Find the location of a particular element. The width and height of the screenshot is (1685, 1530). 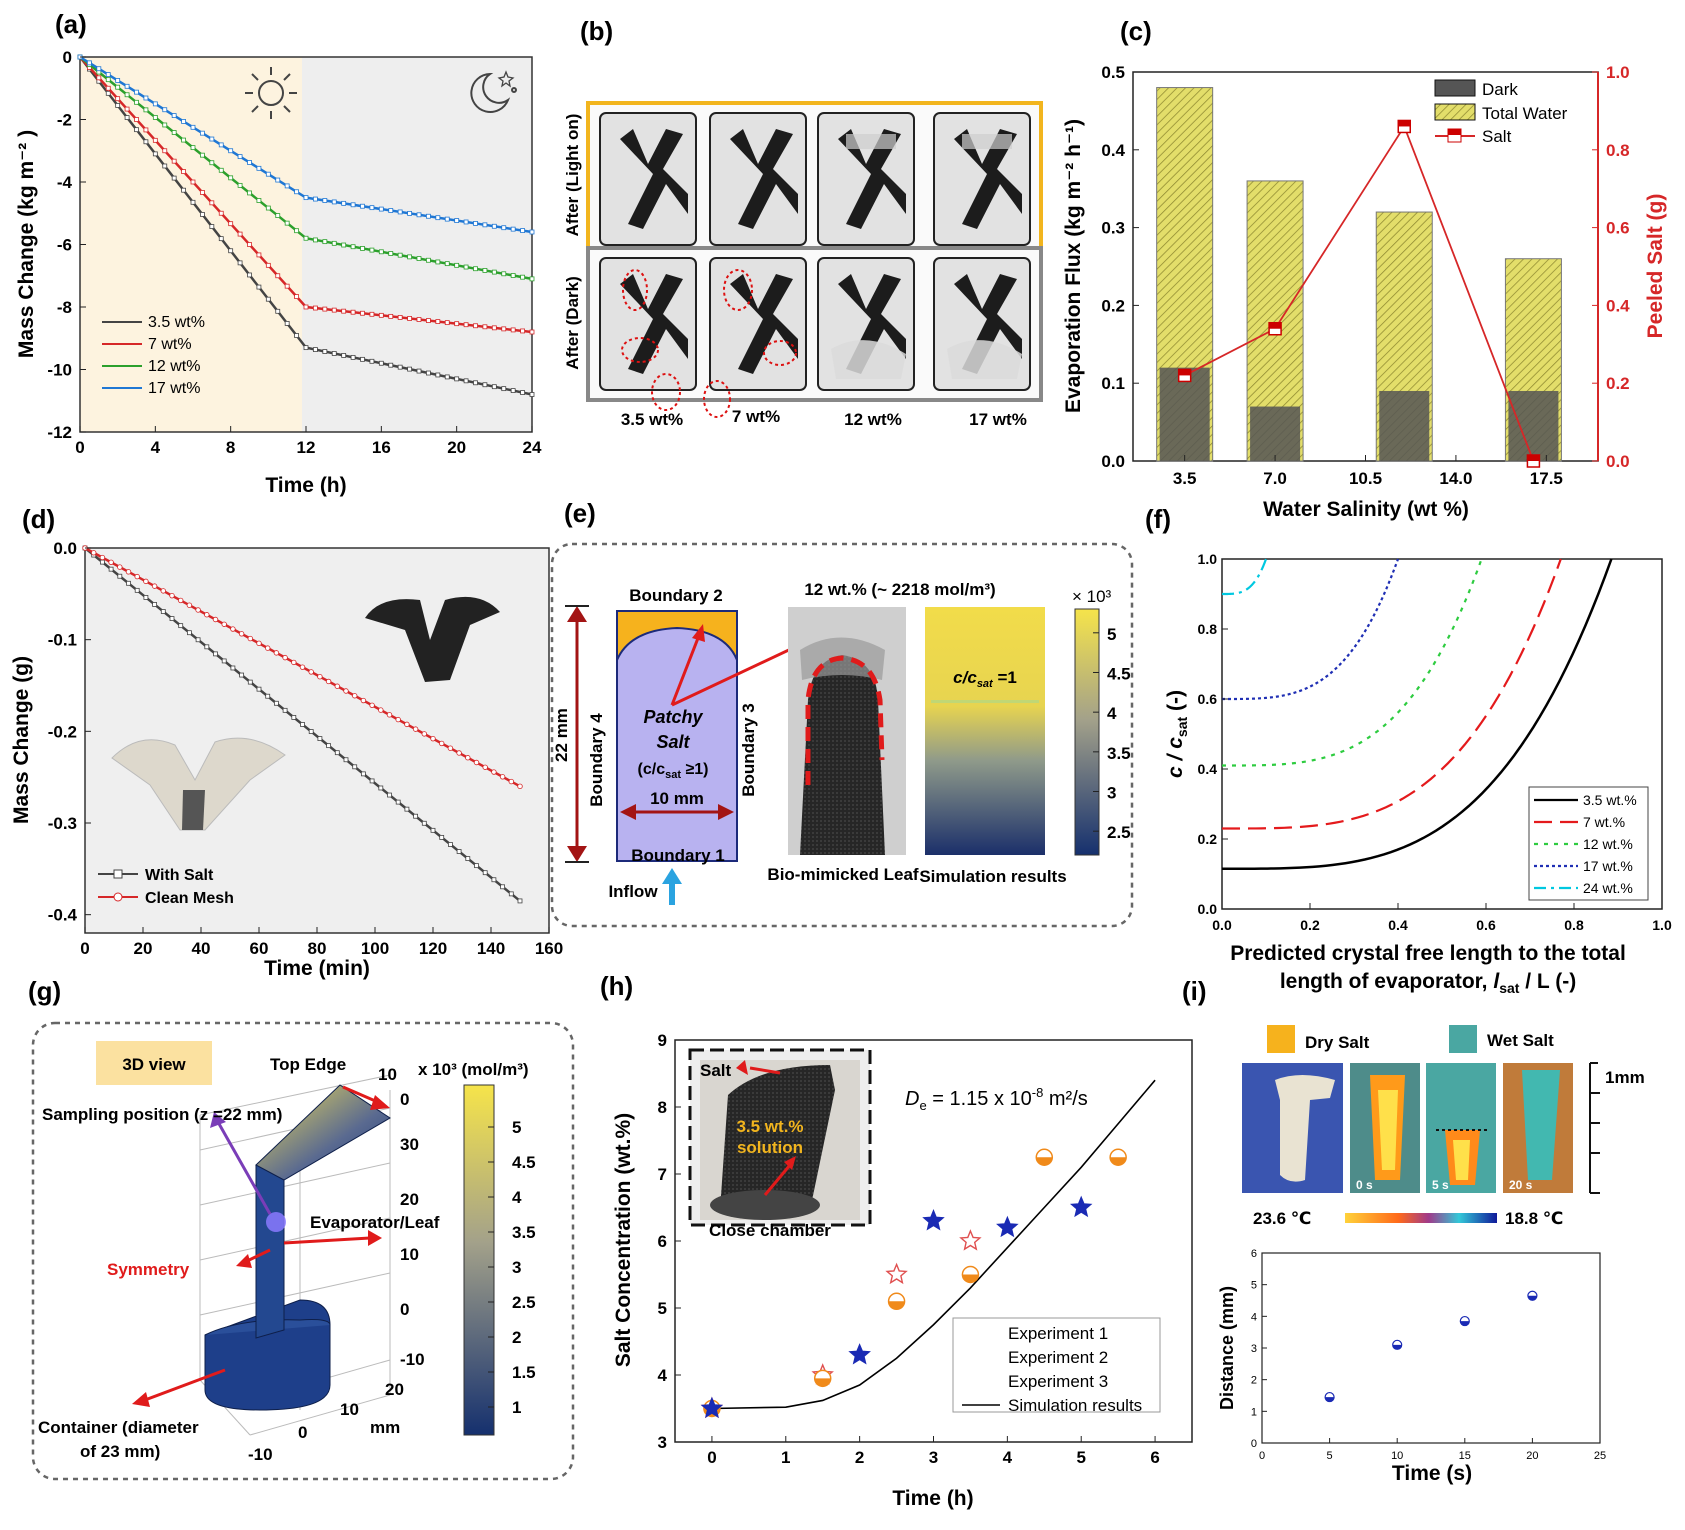

schematic-e-condition: (c/csat ≥1) is located at coordinates (673, 771).